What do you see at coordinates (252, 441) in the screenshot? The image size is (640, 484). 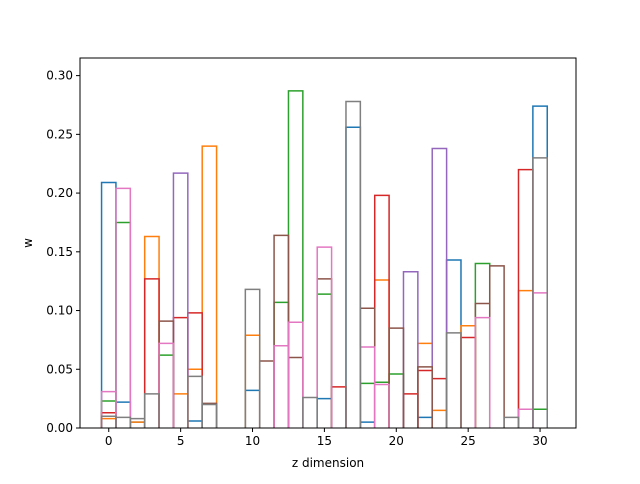 I see `x-tick-label: 10` at bounding box center [252, 441].